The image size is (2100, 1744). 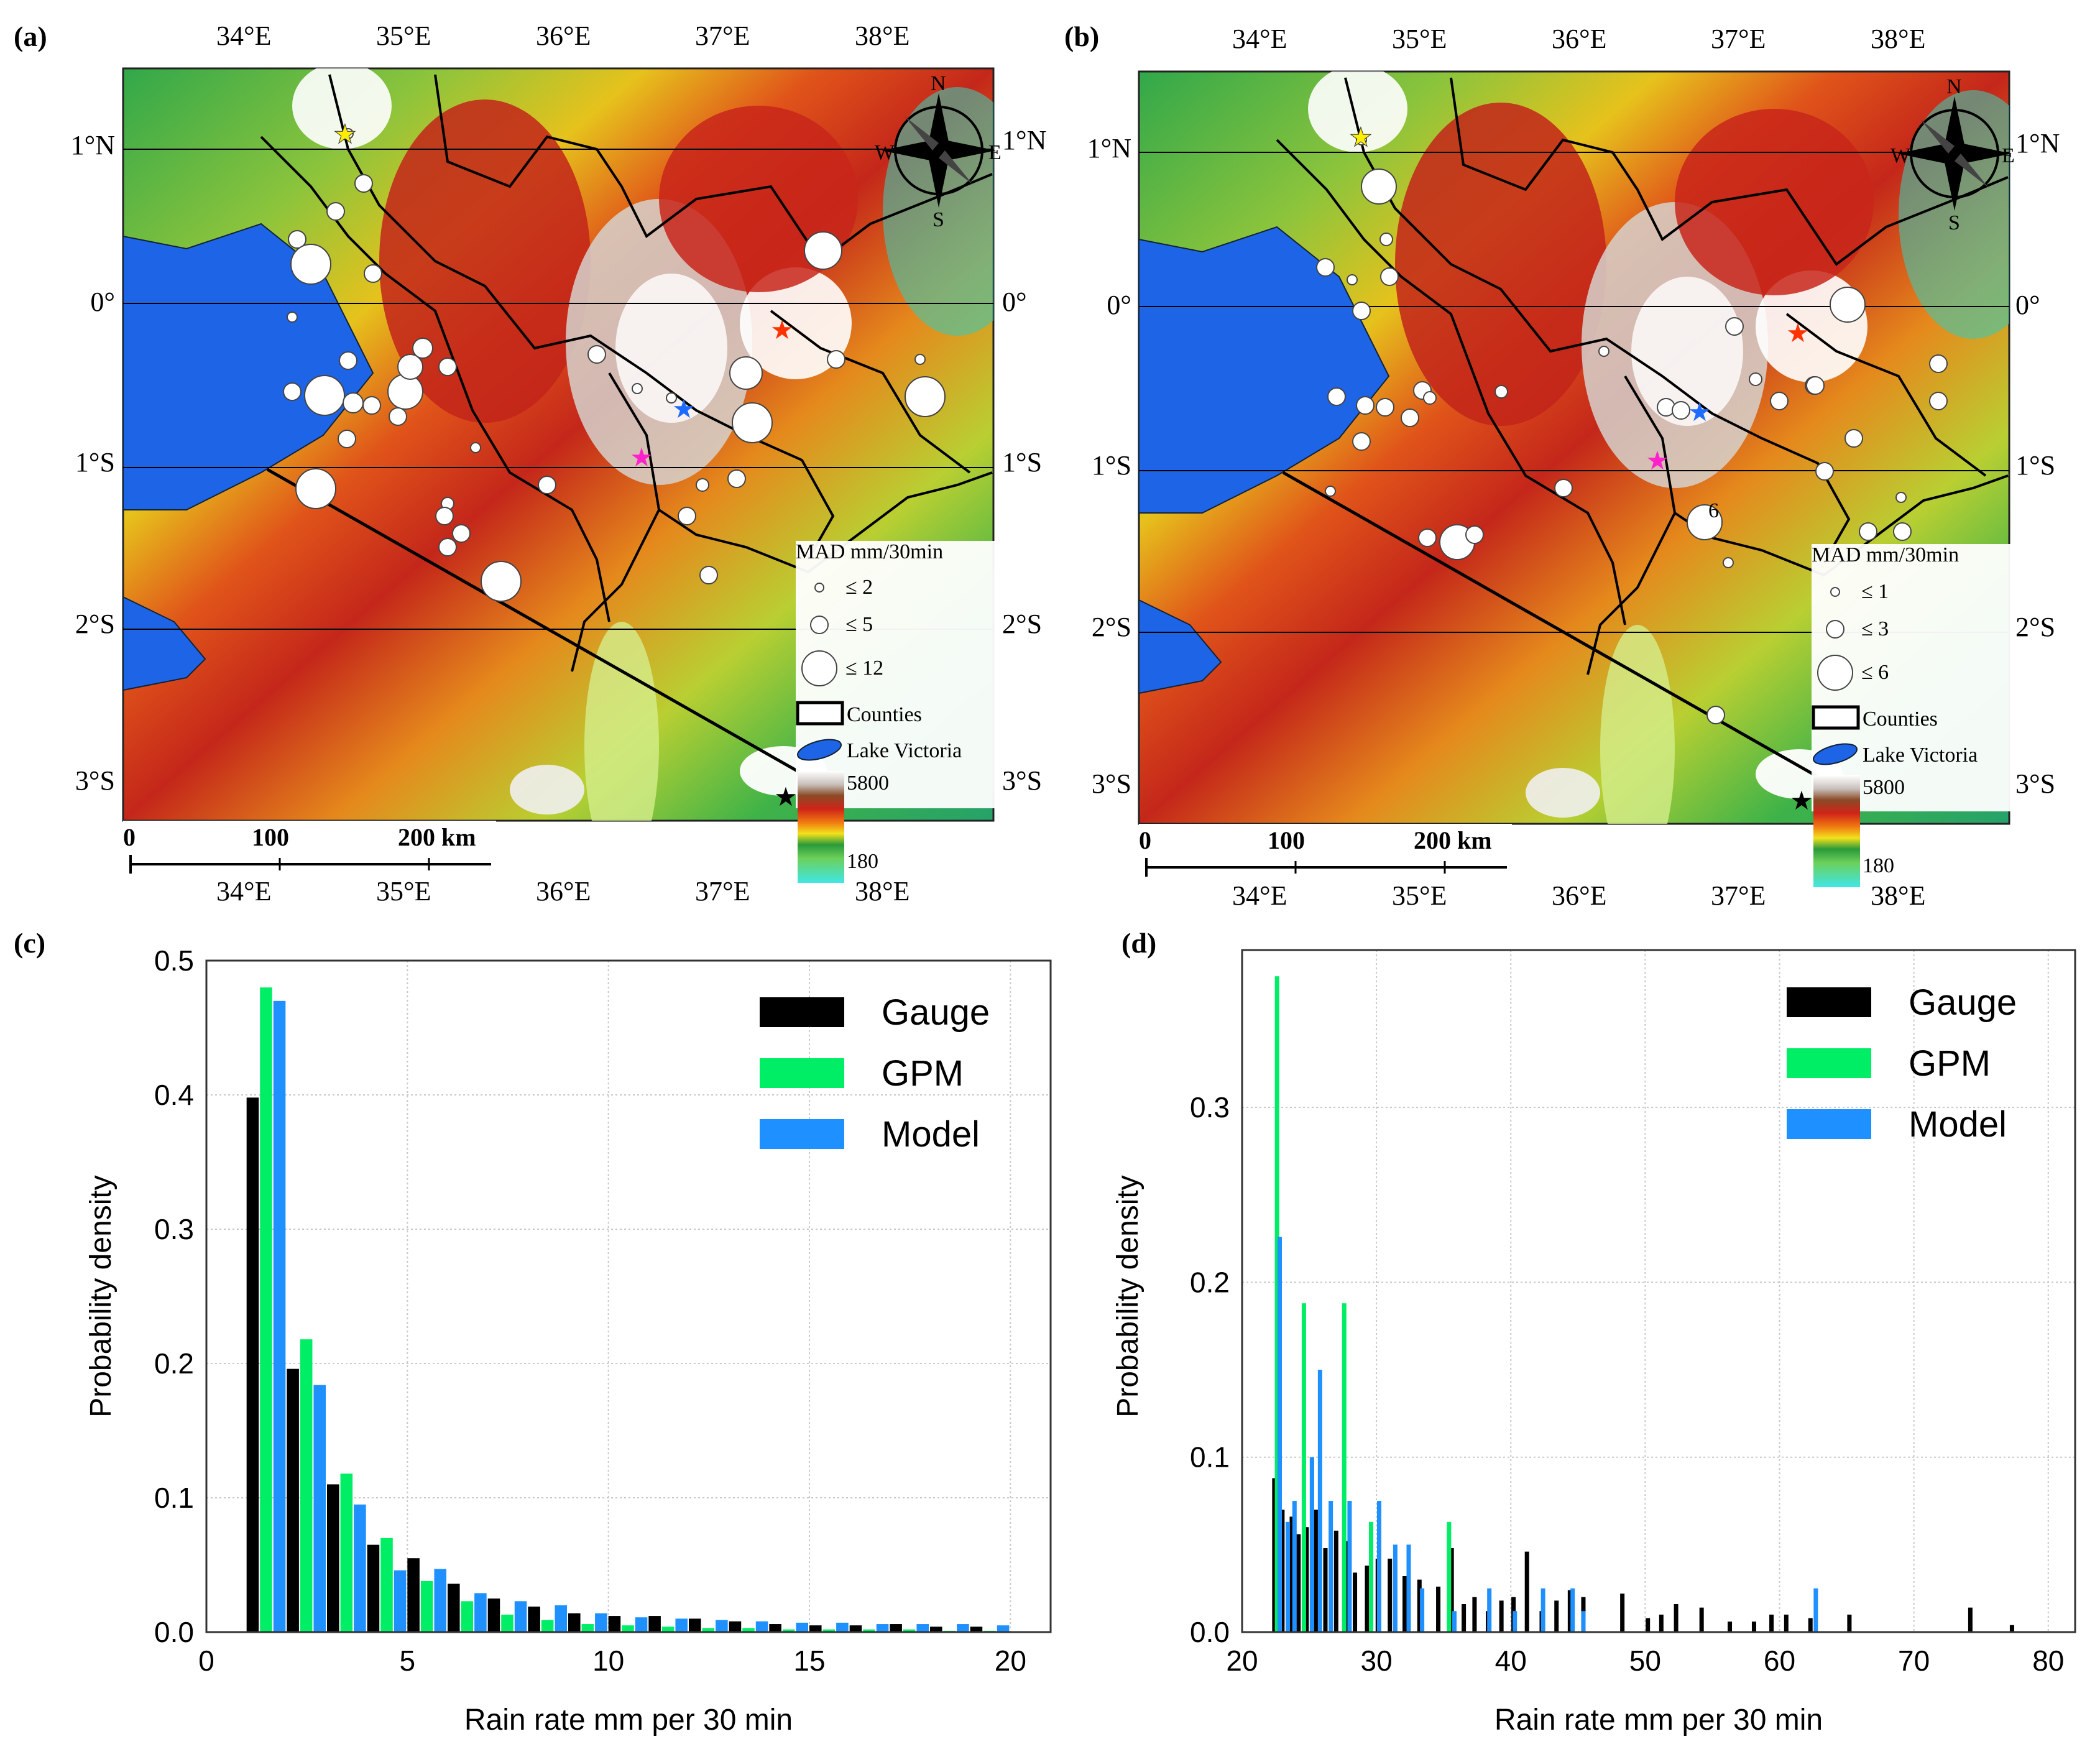 What do you see at coordinates (95, 462) in the screenshot?
I see `lat-label: 1°S` at bounding box center [95, 462].